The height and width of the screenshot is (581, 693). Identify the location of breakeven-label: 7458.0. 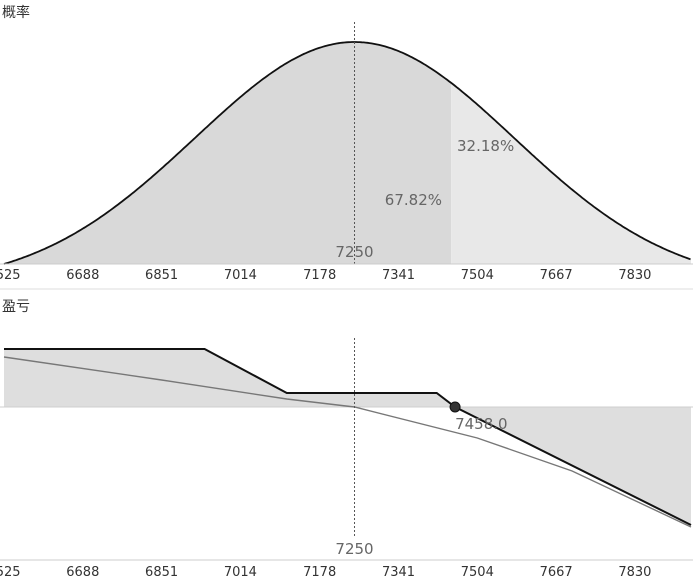
(481, 424).